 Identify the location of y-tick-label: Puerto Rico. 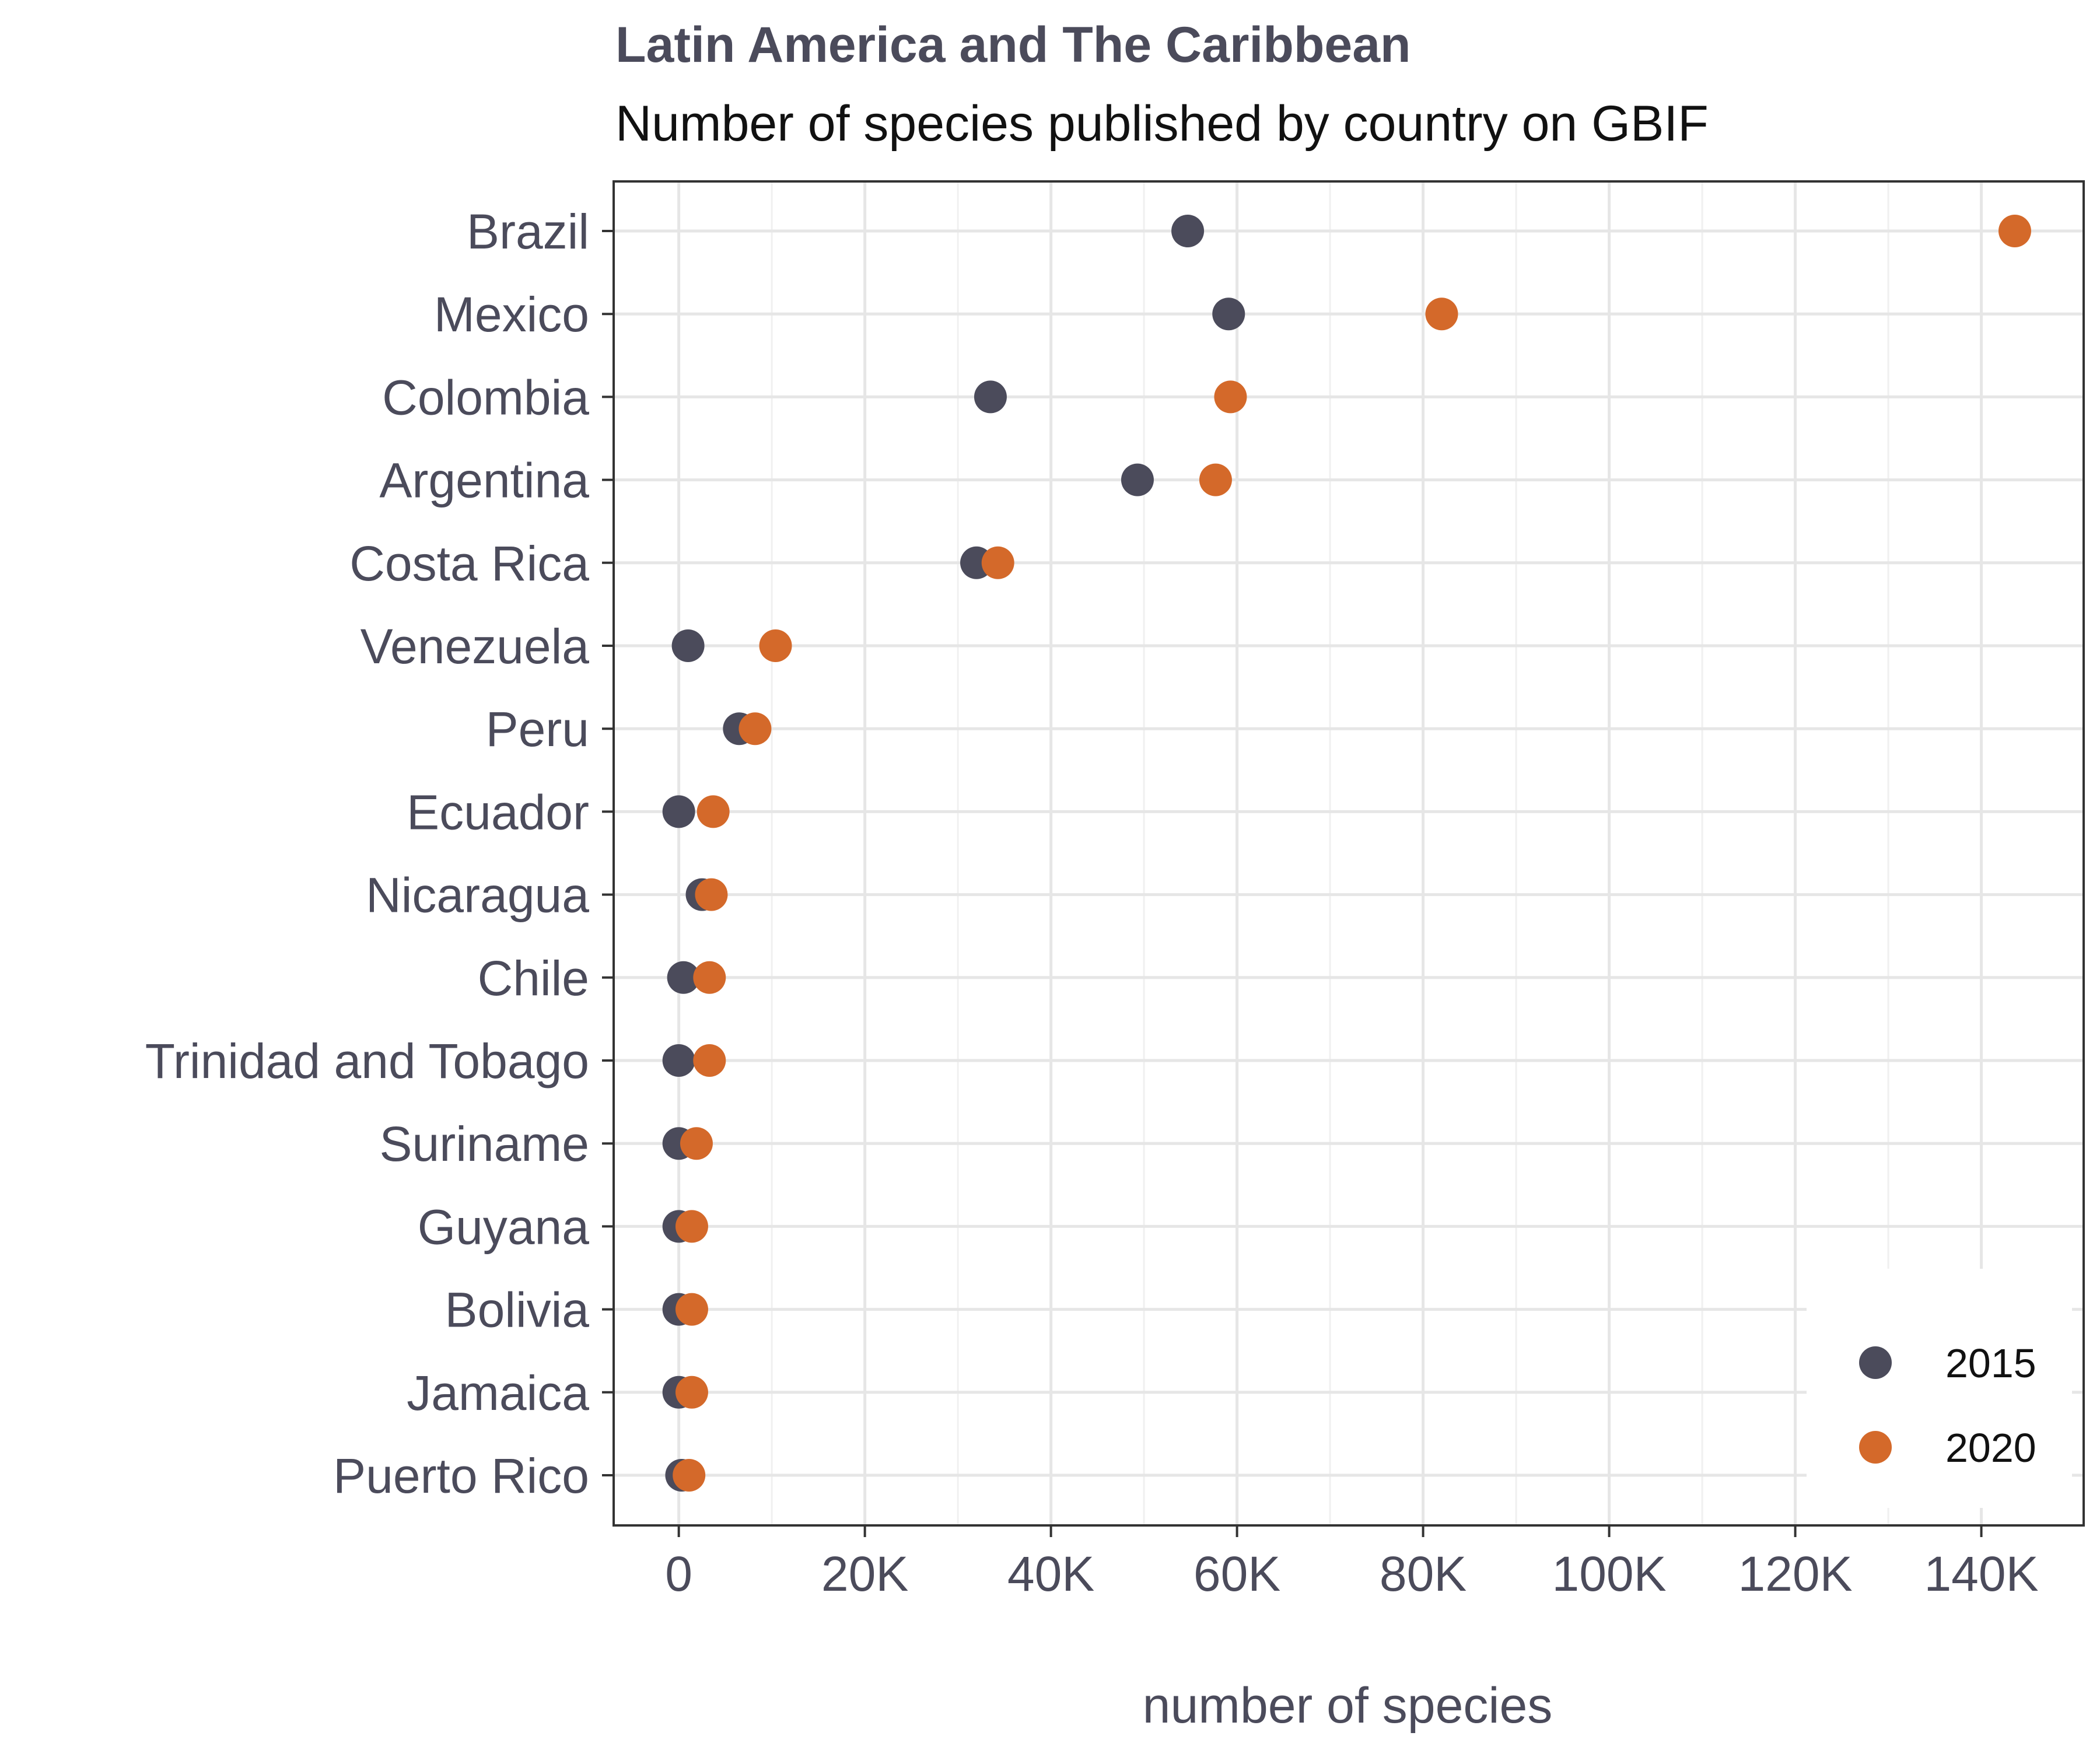
(461, 1475).